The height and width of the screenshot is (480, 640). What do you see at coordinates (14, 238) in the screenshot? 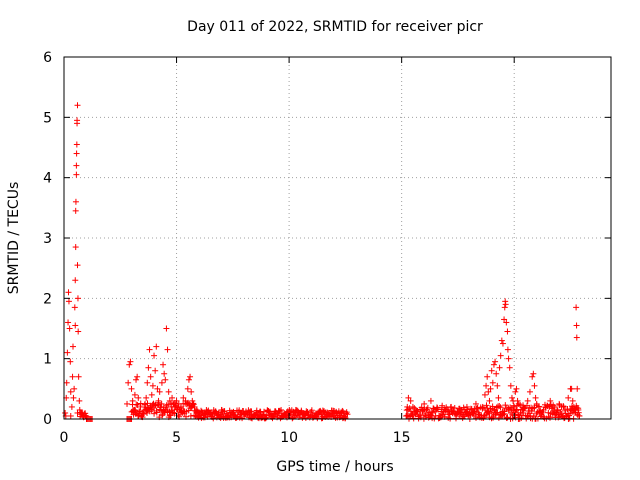
I see `y-axis-label: SRMTID / TECUs` at bounding box center [14, 238].